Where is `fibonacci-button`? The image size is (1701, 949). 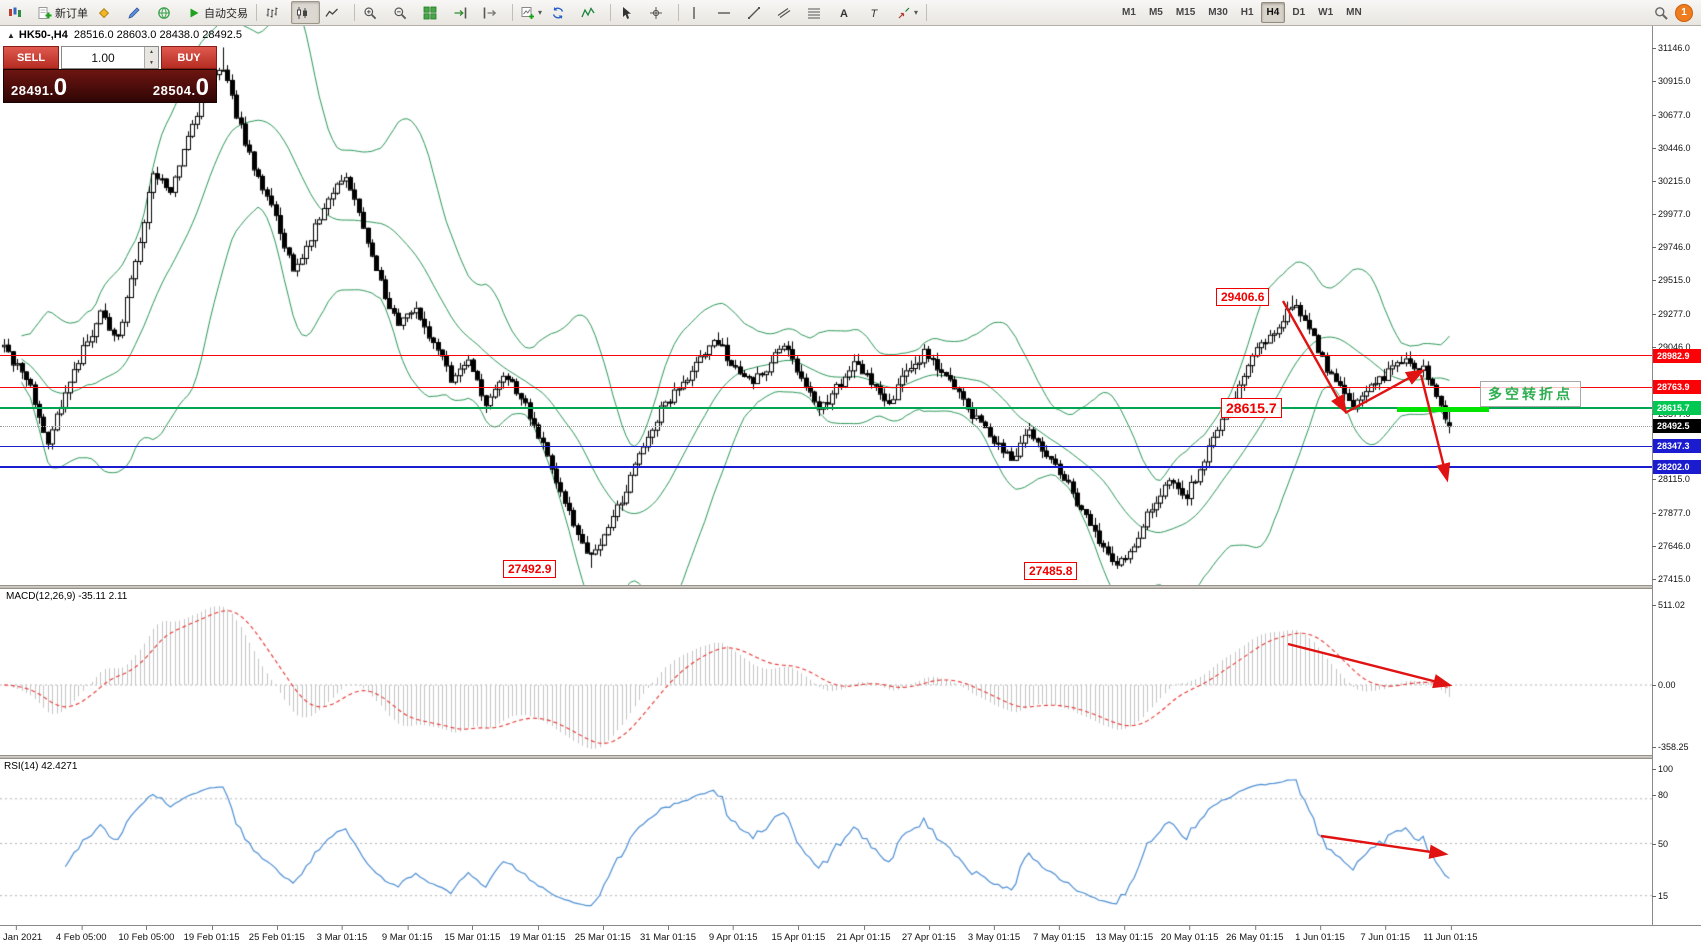 fibonacci-button is located at coordinates (817, 12).